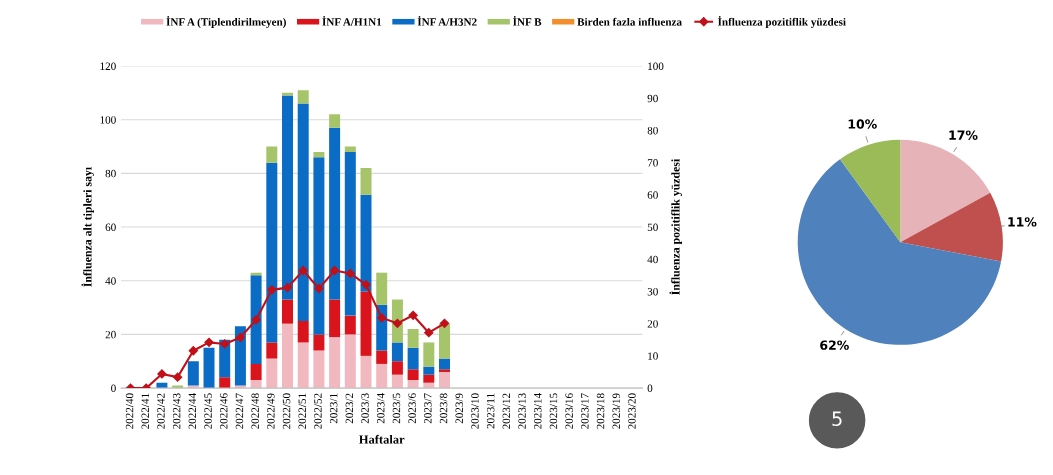  What do you see at coordinates (113, 388) in the screenshot?
I see `y-tick-label: 0` at bounding box center [113, 388].